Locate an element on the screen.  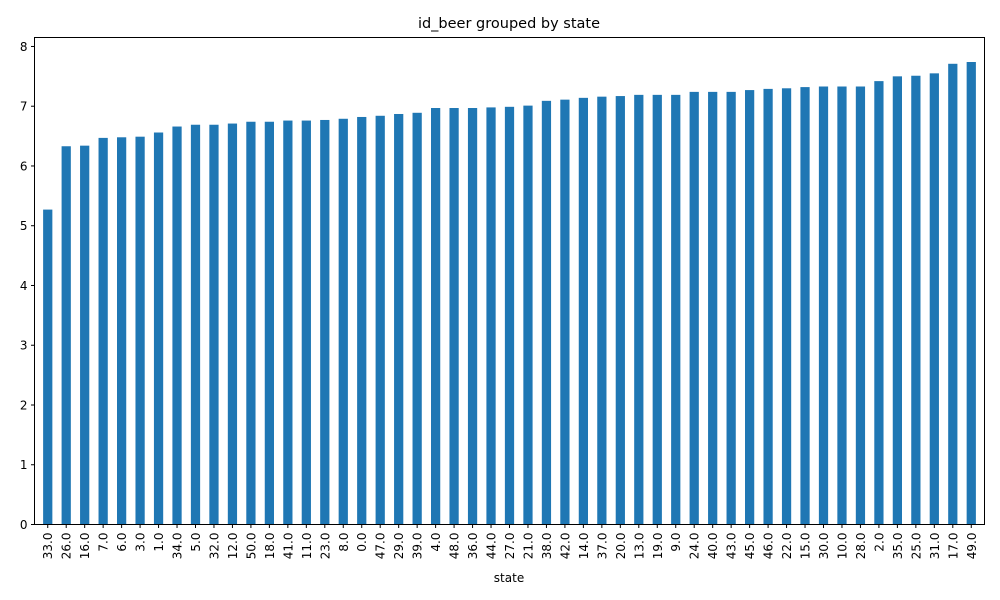
bar-5.0 is located at coordinates (195, 324).